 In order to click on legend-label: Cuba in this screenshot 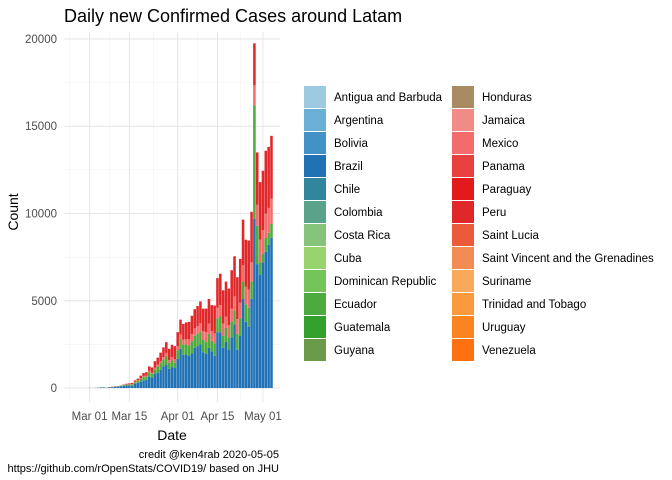, I will do `click(348, 259)`.